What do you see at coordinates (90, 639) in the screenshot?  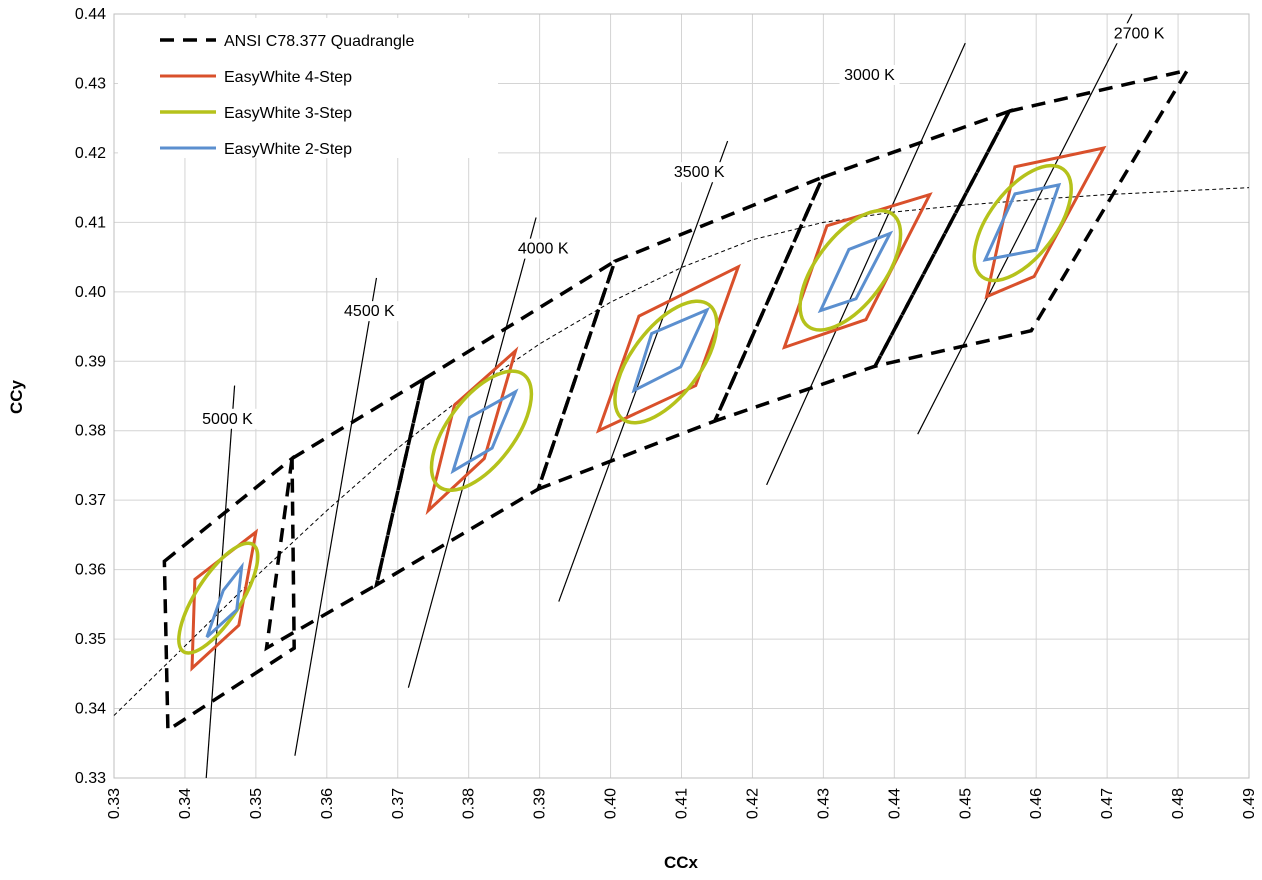 I see `y-tick-label: 0.35` at bounding box center [90, 639].